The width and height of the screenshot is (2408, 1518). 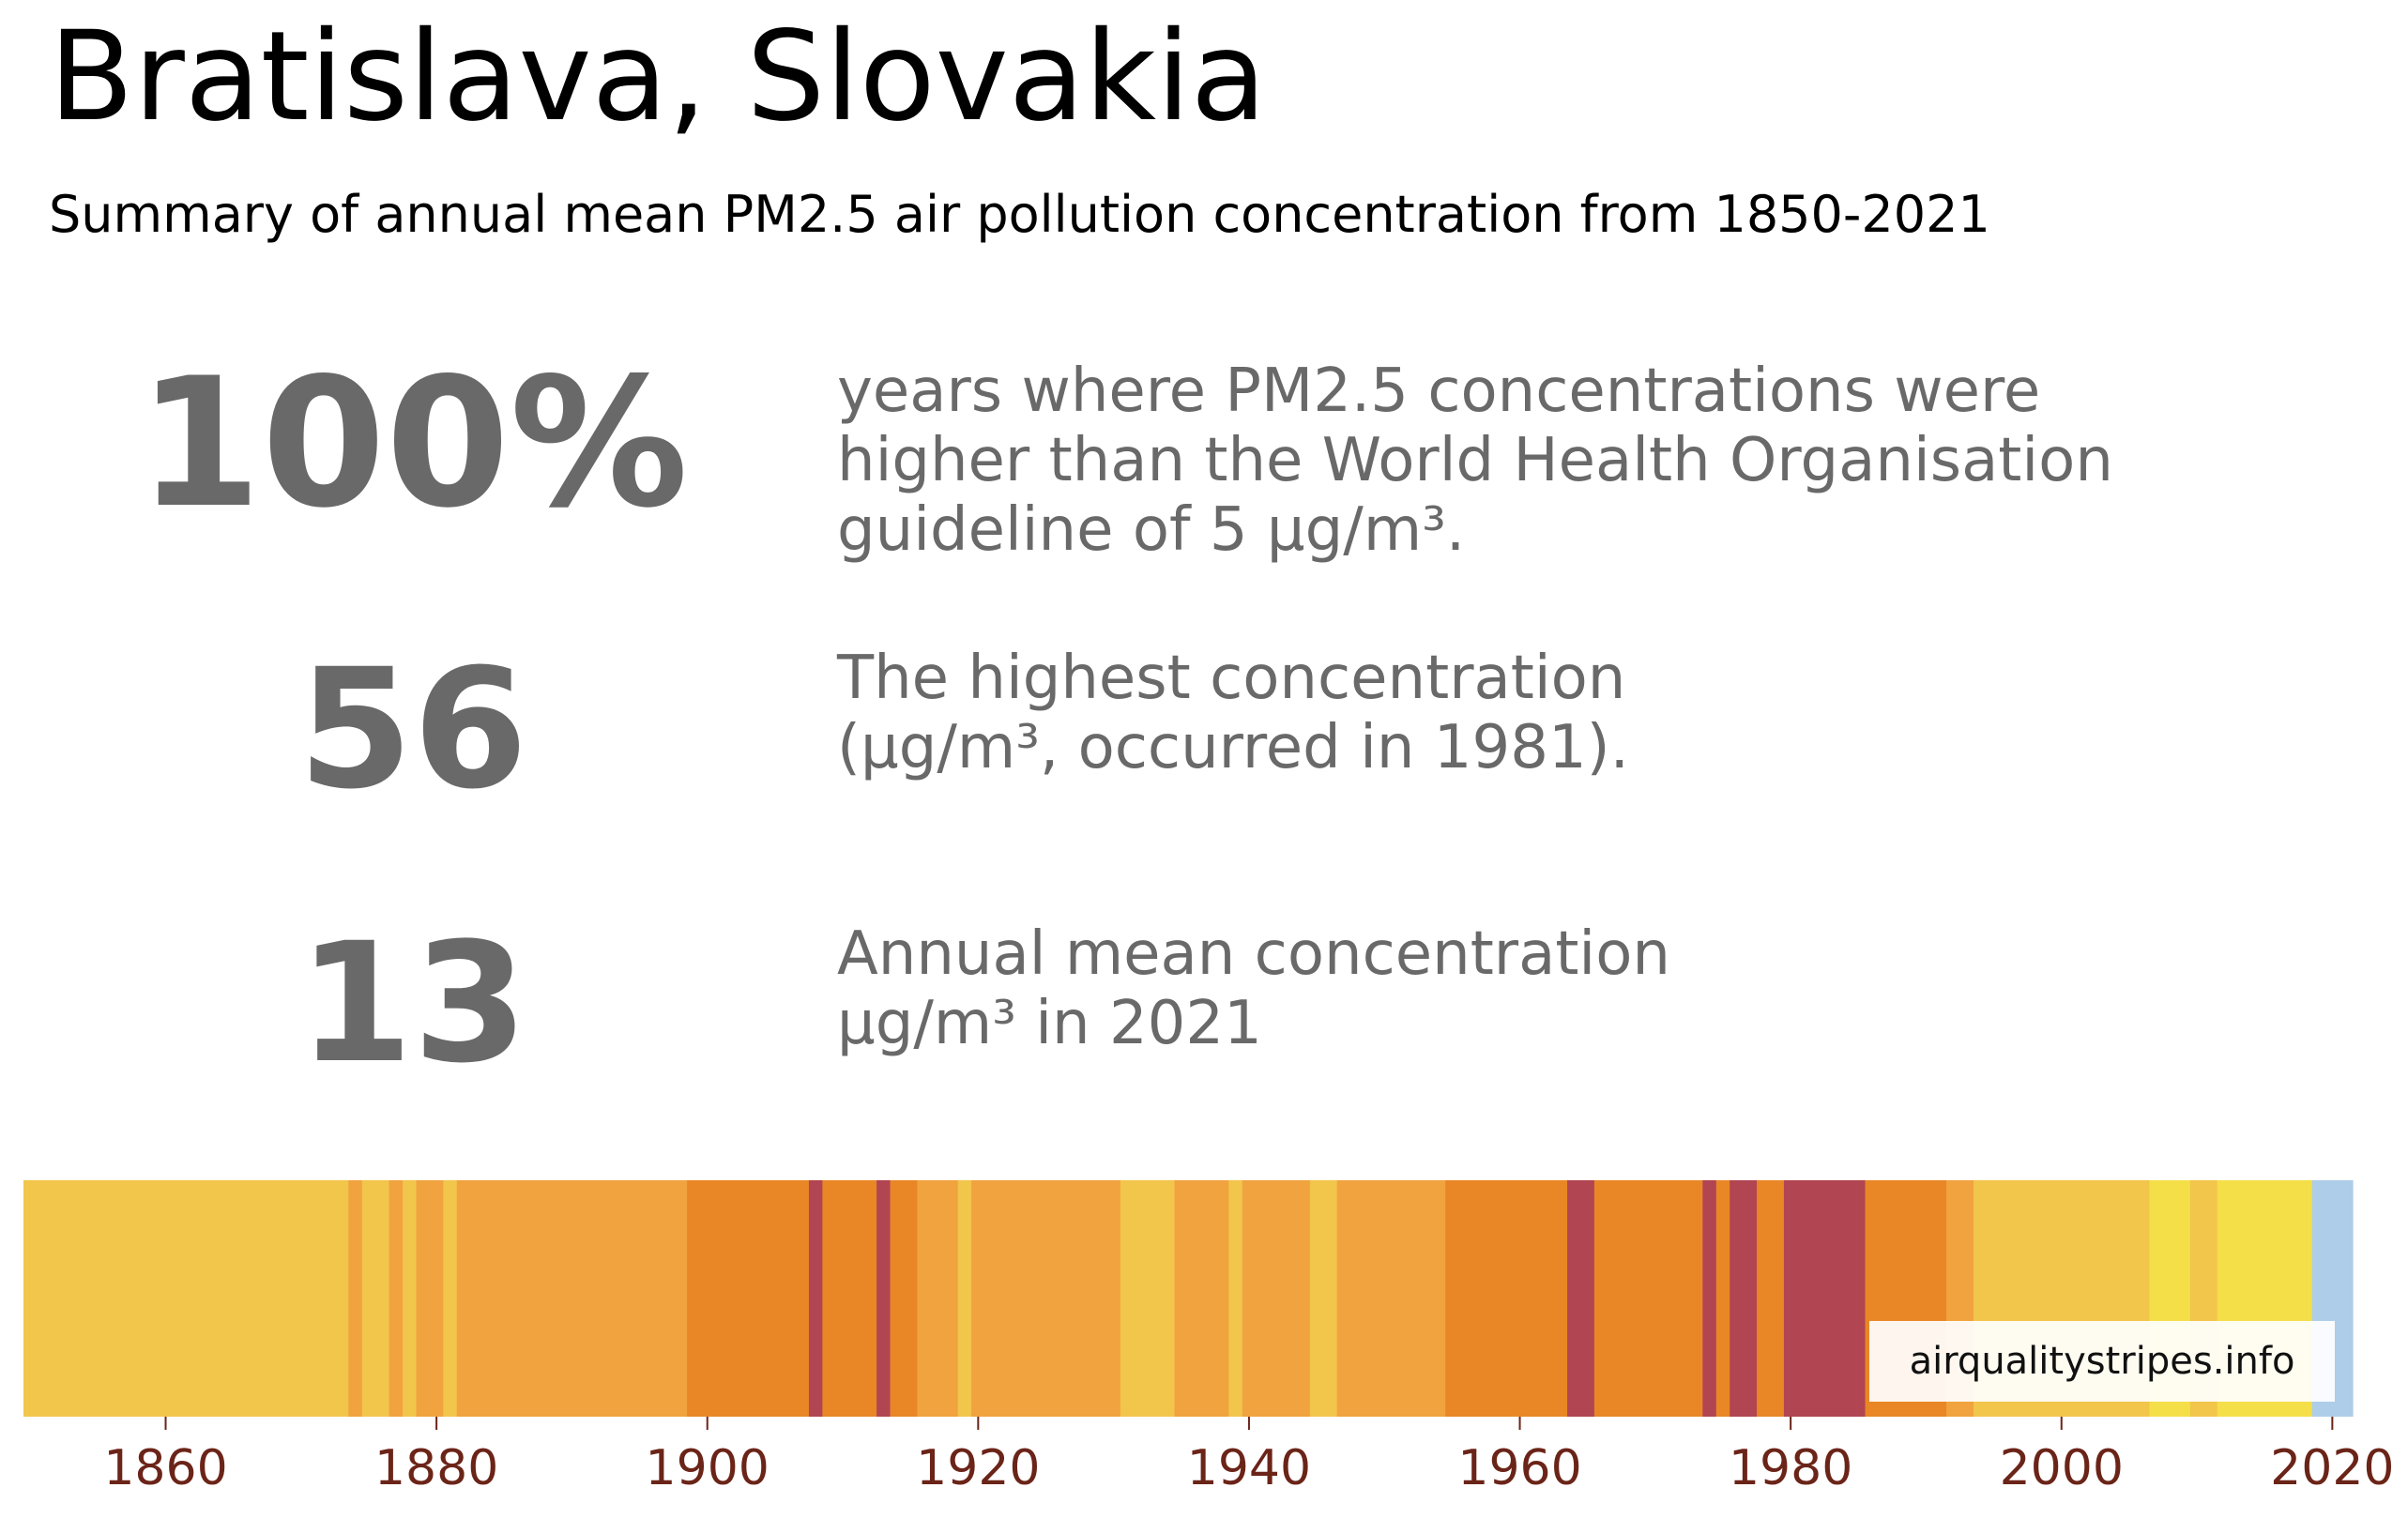 I want to click on stat-highest-line: The highest concentration, so click(x=1231, y=679).